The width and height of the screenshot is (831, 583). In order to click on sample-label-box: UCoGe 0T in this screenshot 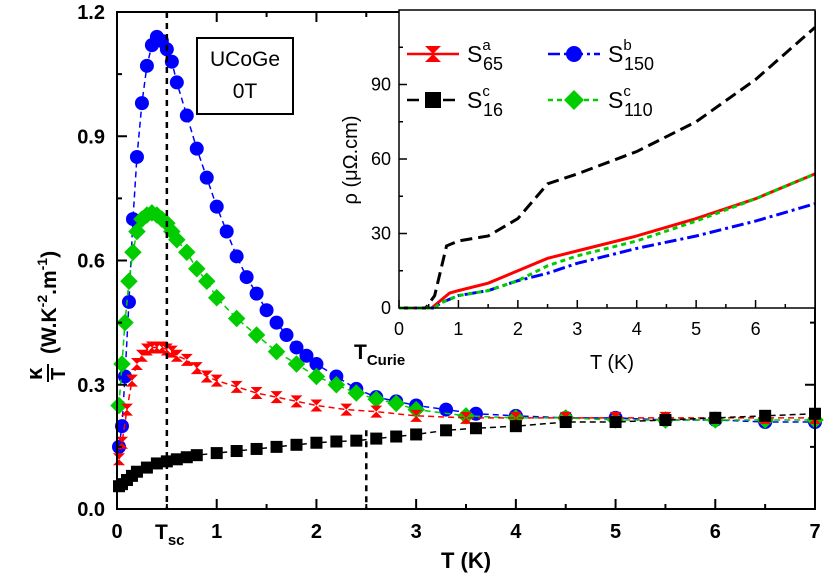, I will do `click(245, 76)`.